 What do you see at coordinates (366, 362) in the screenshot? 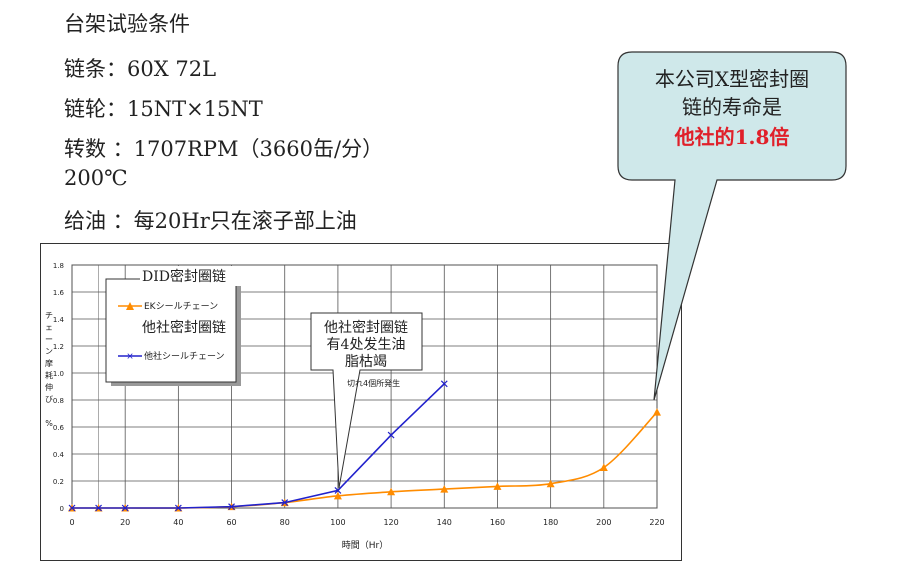
I see `note-line3: 脂枯竭` at bounding box center [366, 362].